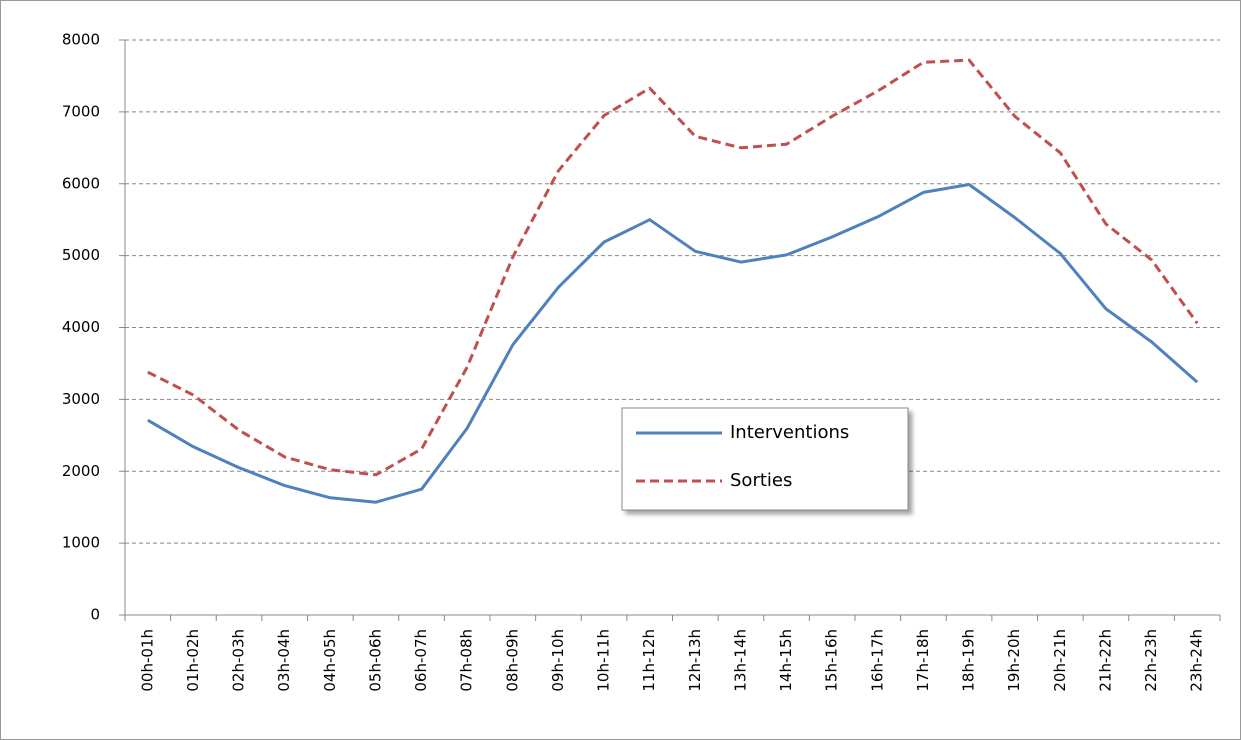 The width and height of the screenshot is (1241, 740). Describe the element at coordinates (95, 615) in the screenshot. I see `y-tick-label: 0` at that location.